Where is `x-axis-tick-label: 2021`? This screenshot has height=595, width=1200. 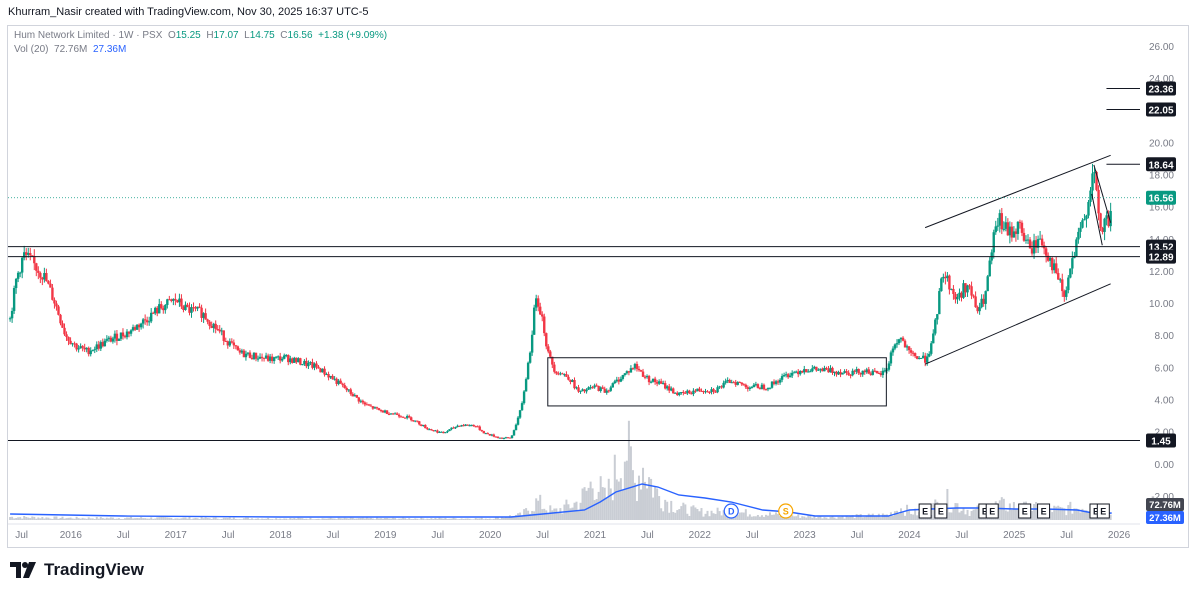 x-axis-tick-label: 2021 is located at coordinates (595, 535).